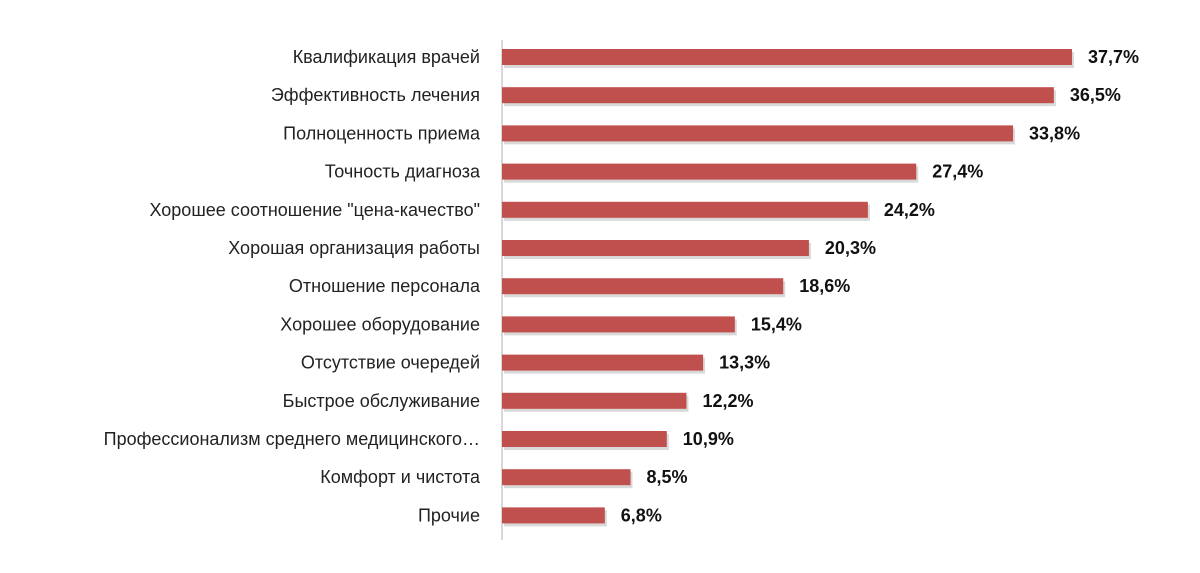 This screenshot has height=573, width=1200. Describe the element at coordinates (390, 363) in the screenshot. I see `category-label: Отсутствие очередей` at that location.